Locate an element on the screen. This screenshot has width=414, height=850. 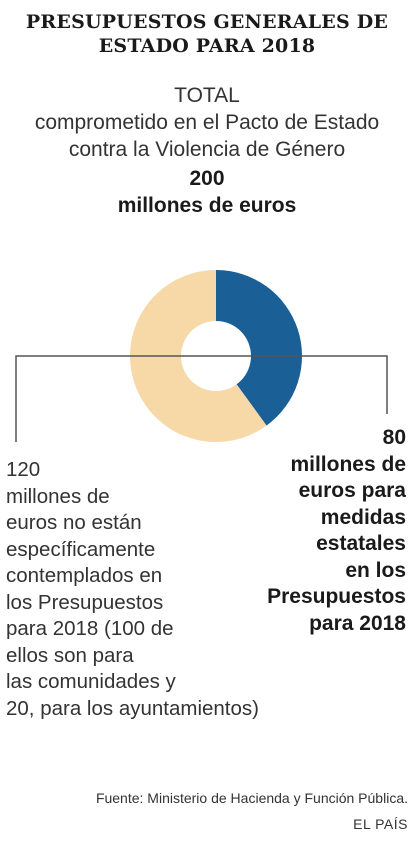
label-unplanned-line-5: contemplados en is located at coordinates (84, 575).